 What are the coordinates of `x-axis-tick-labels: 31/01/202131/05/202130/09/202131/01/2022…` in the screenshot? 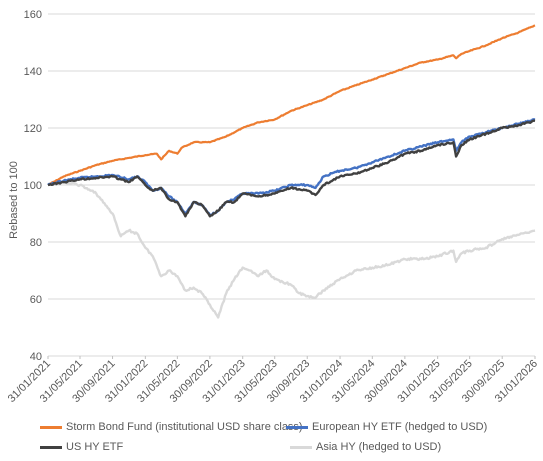 It's located at (273, 380).